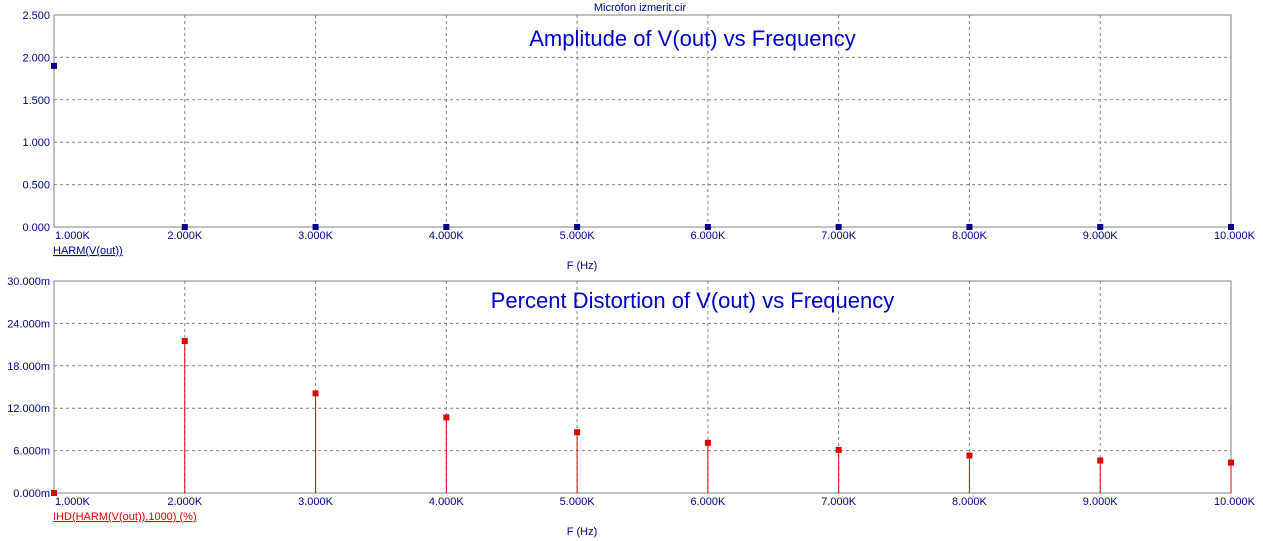 The width and height of the screenshot is (1263, 541). Describe the element at coordinates (36, 228) in the screenshot. I see `y-tick-label: 0.000` at that location.